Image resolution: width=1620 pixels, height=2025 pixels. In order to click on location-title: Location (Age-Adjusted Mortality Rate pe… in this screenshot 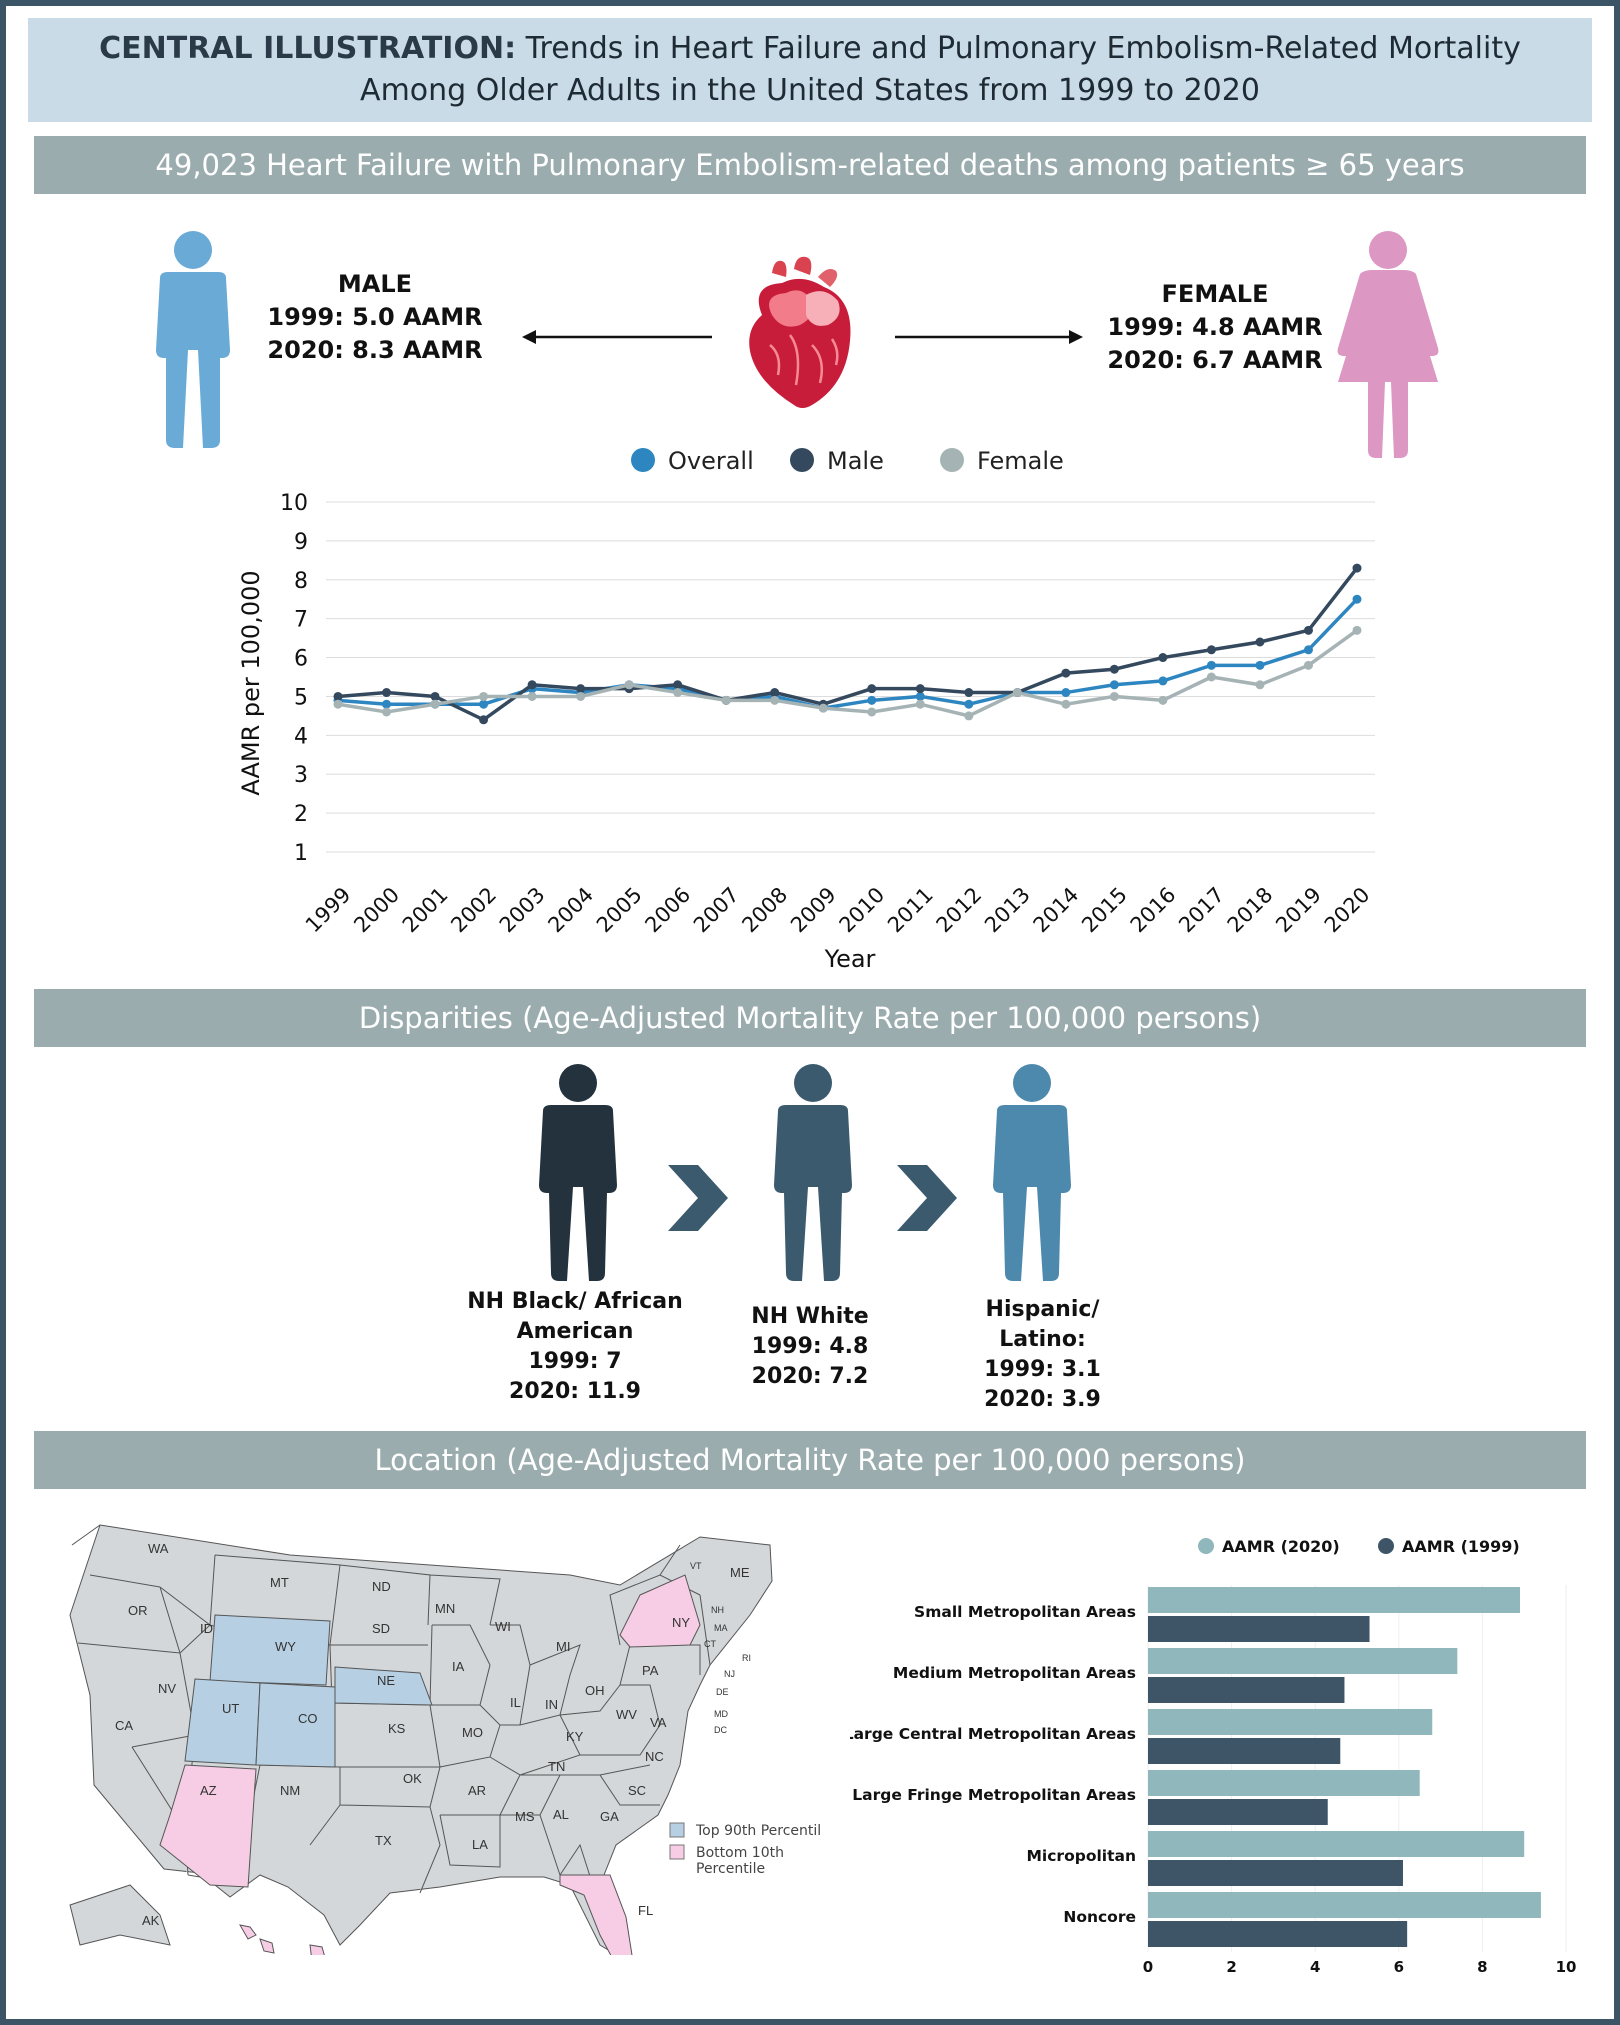, I will do `click(810, 1460)`.